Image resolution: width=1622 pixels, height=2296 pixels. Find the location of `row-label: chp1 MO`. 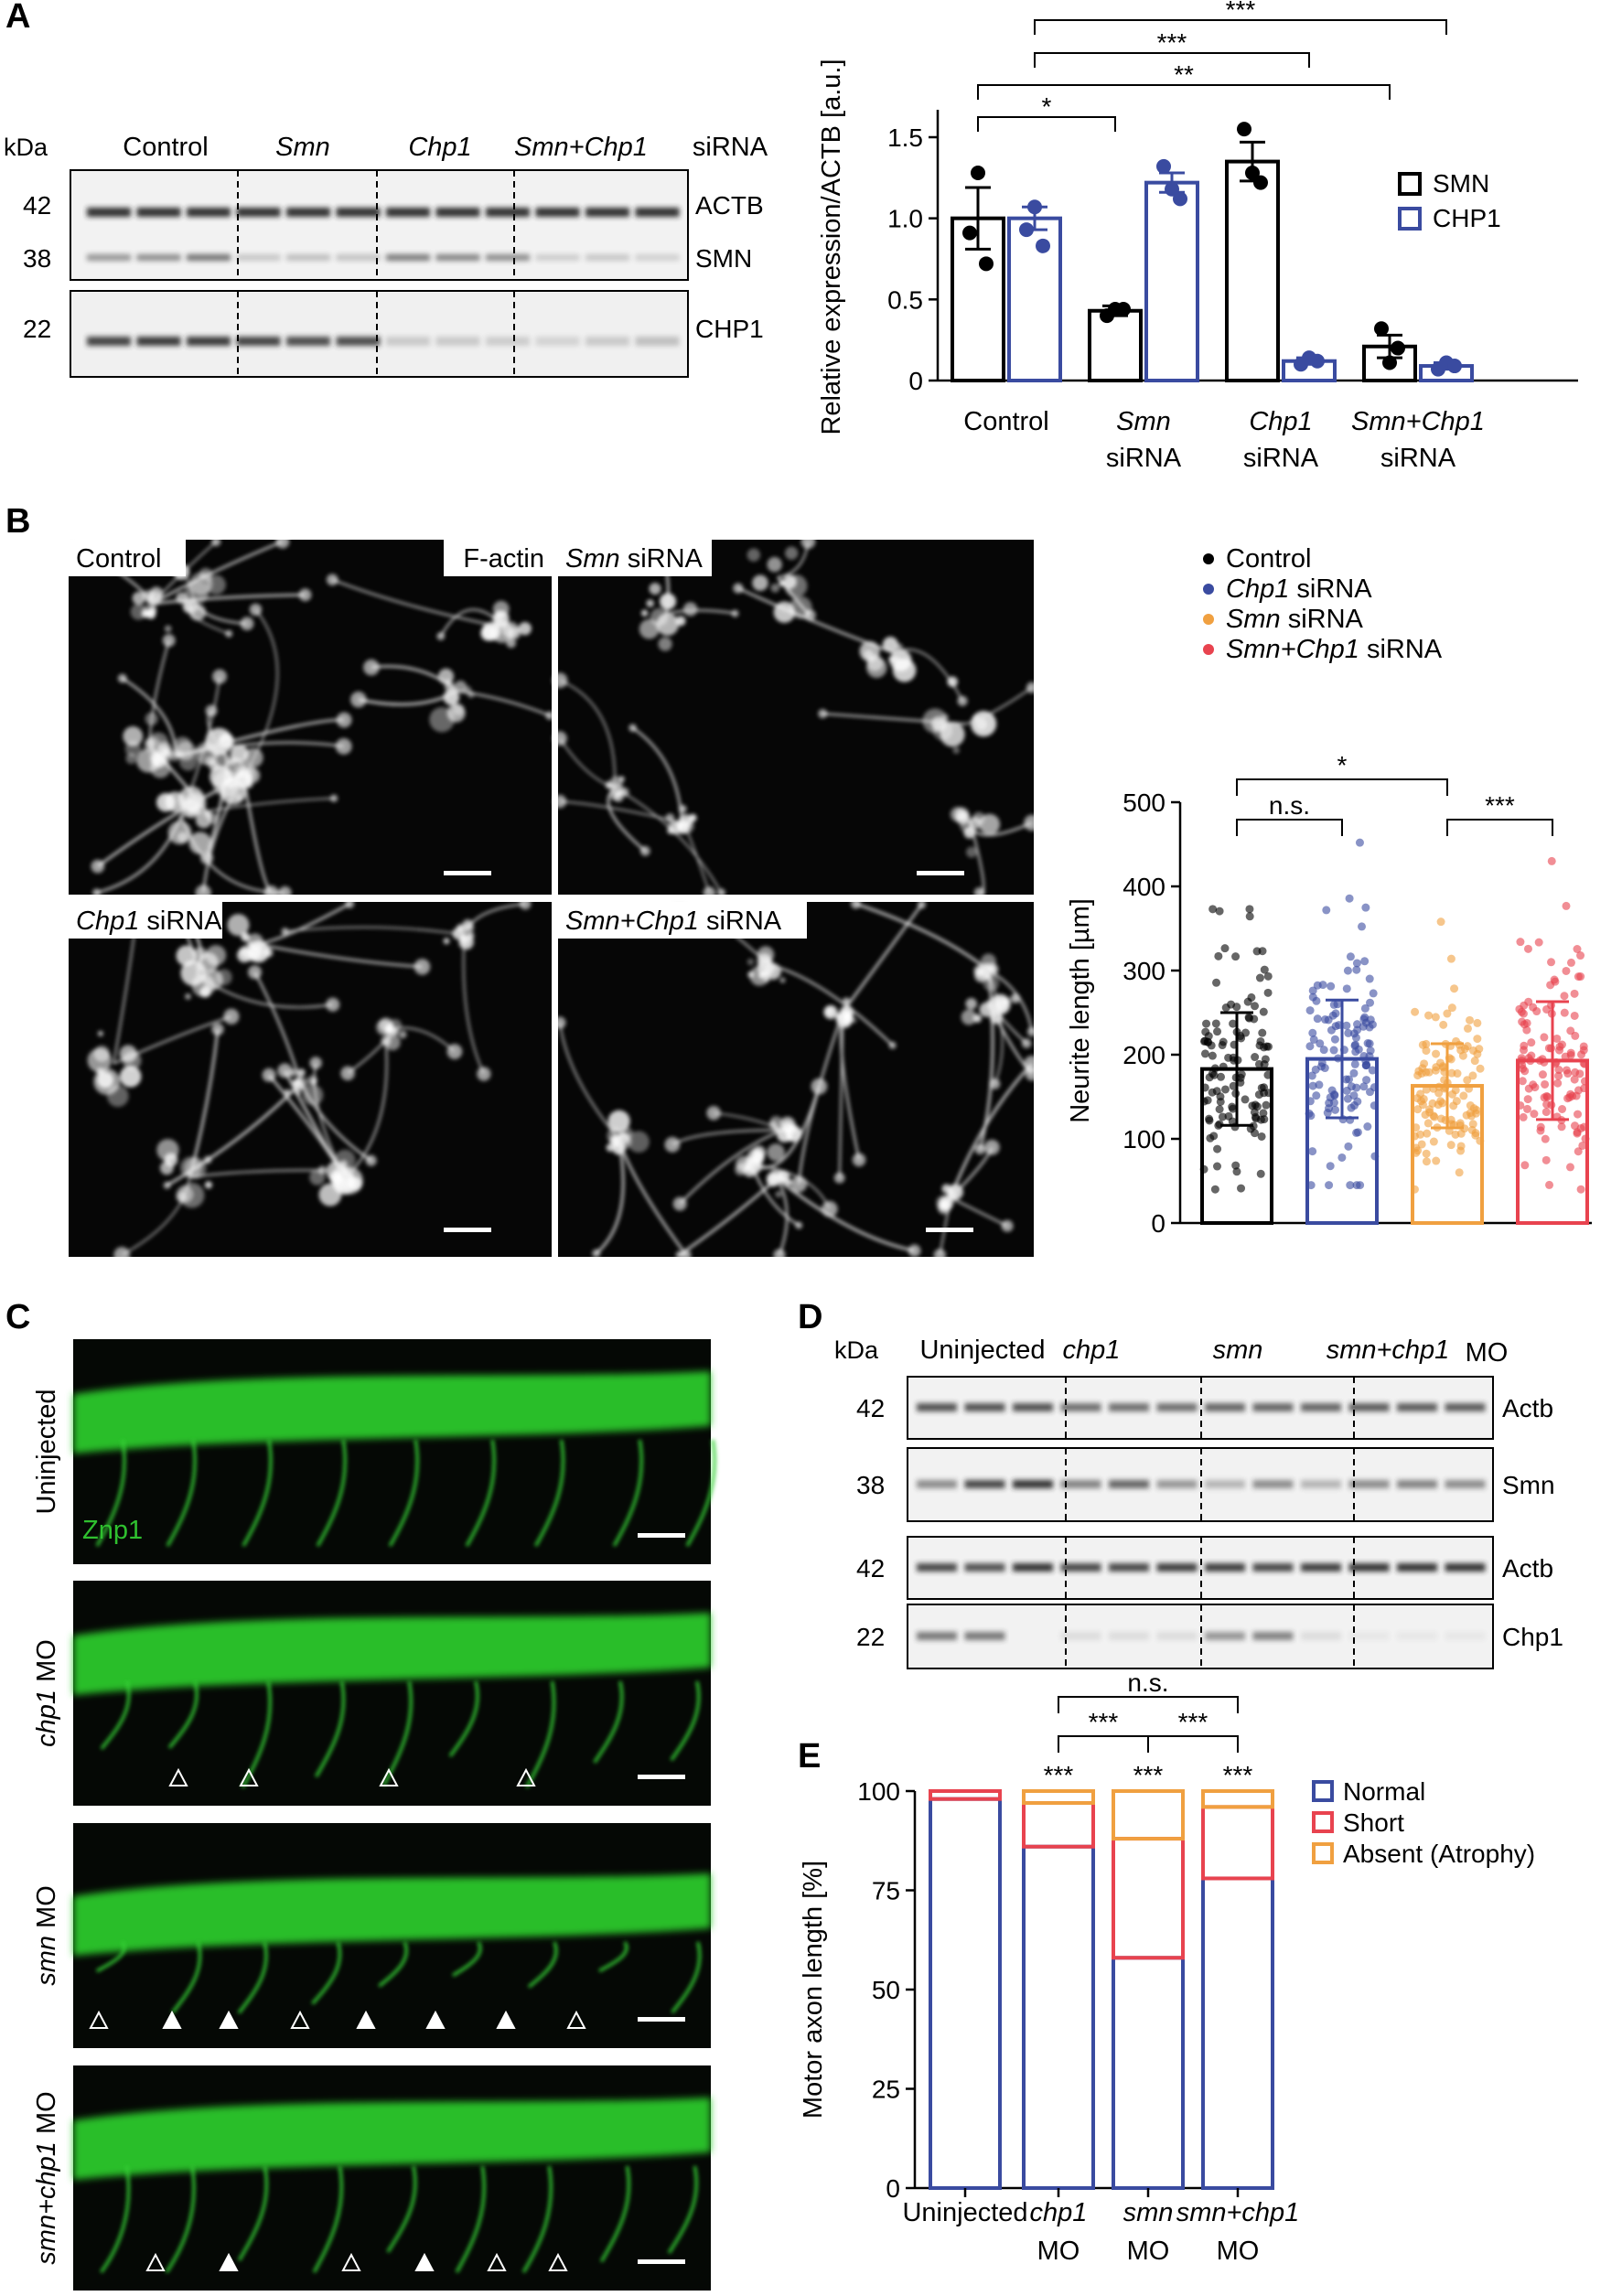

row-label: chp1 MO is located at coordinates (46, 1693).